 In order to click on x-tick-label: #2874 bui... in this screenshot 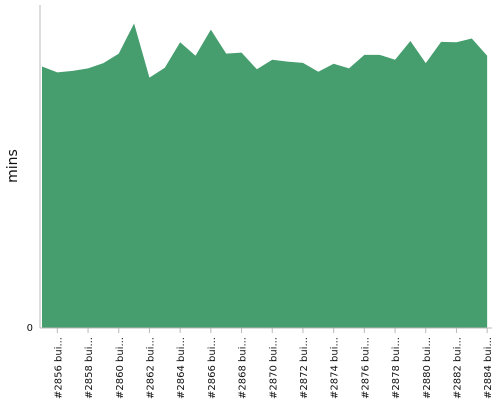, I will do `click(335, 368)`.